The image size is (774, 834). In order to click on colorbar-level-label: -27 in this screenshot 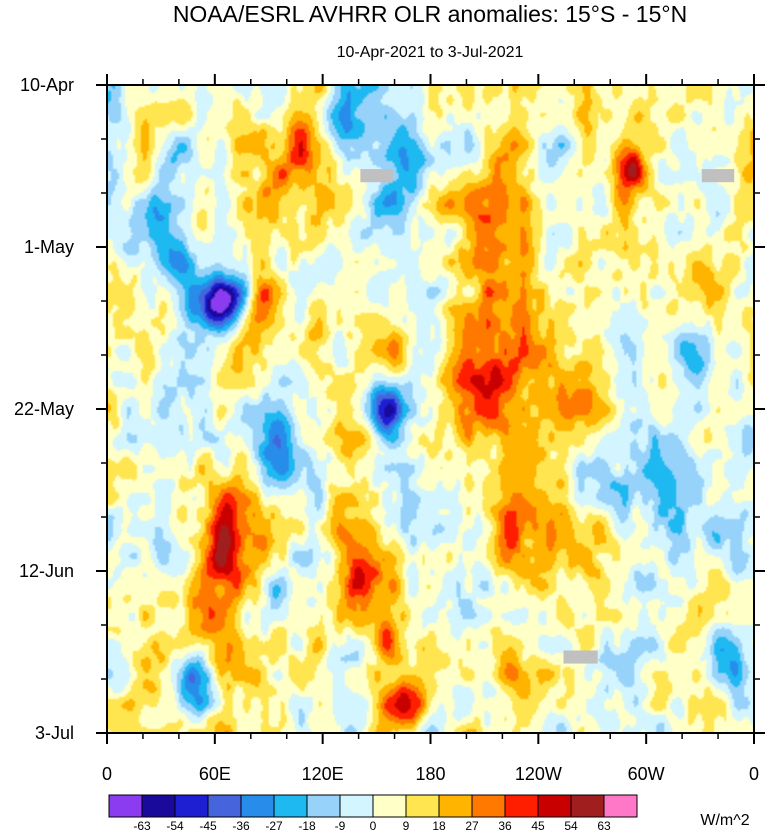, I will do `click(274, 826)`.